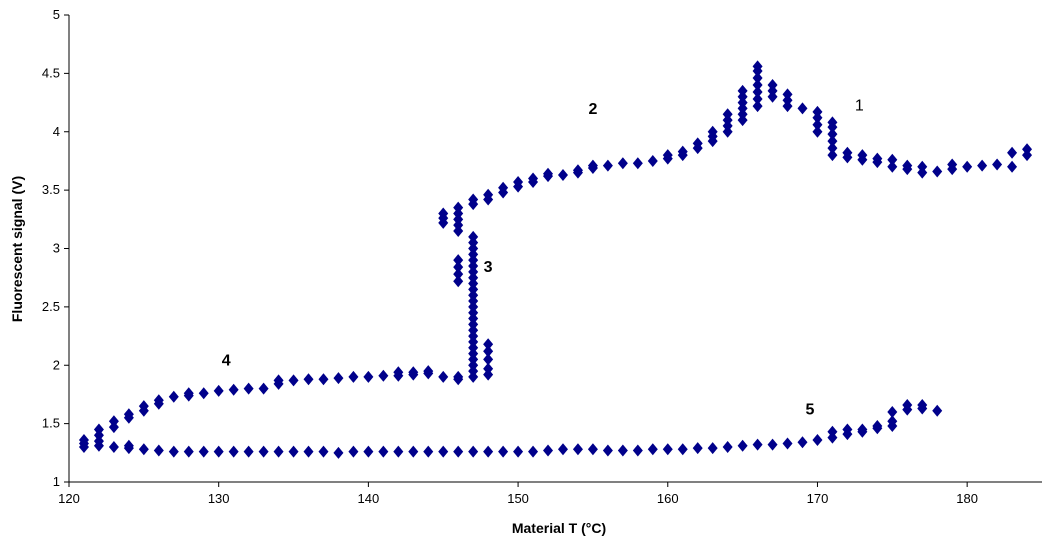 Image resolution: width=1050 pixels, height=542 pixels. Describe the element at coordinates (226, 360) in the screenshot. I see `annotation-label: 4` at that location.